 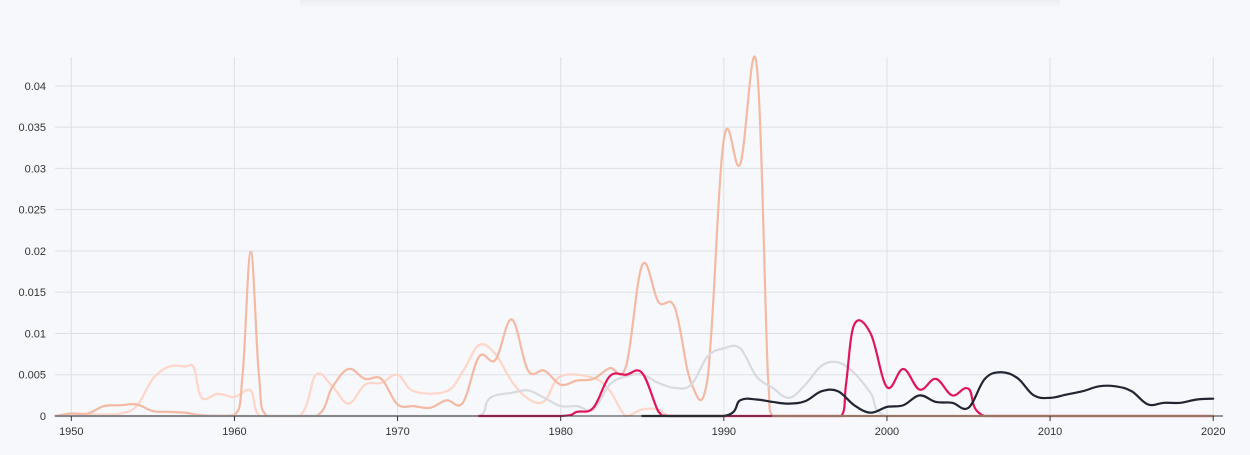 What do you see at coordinates (43, 417) in the screenshot?
I see `y-tick-label: 0` at bounding box center [43, 417].